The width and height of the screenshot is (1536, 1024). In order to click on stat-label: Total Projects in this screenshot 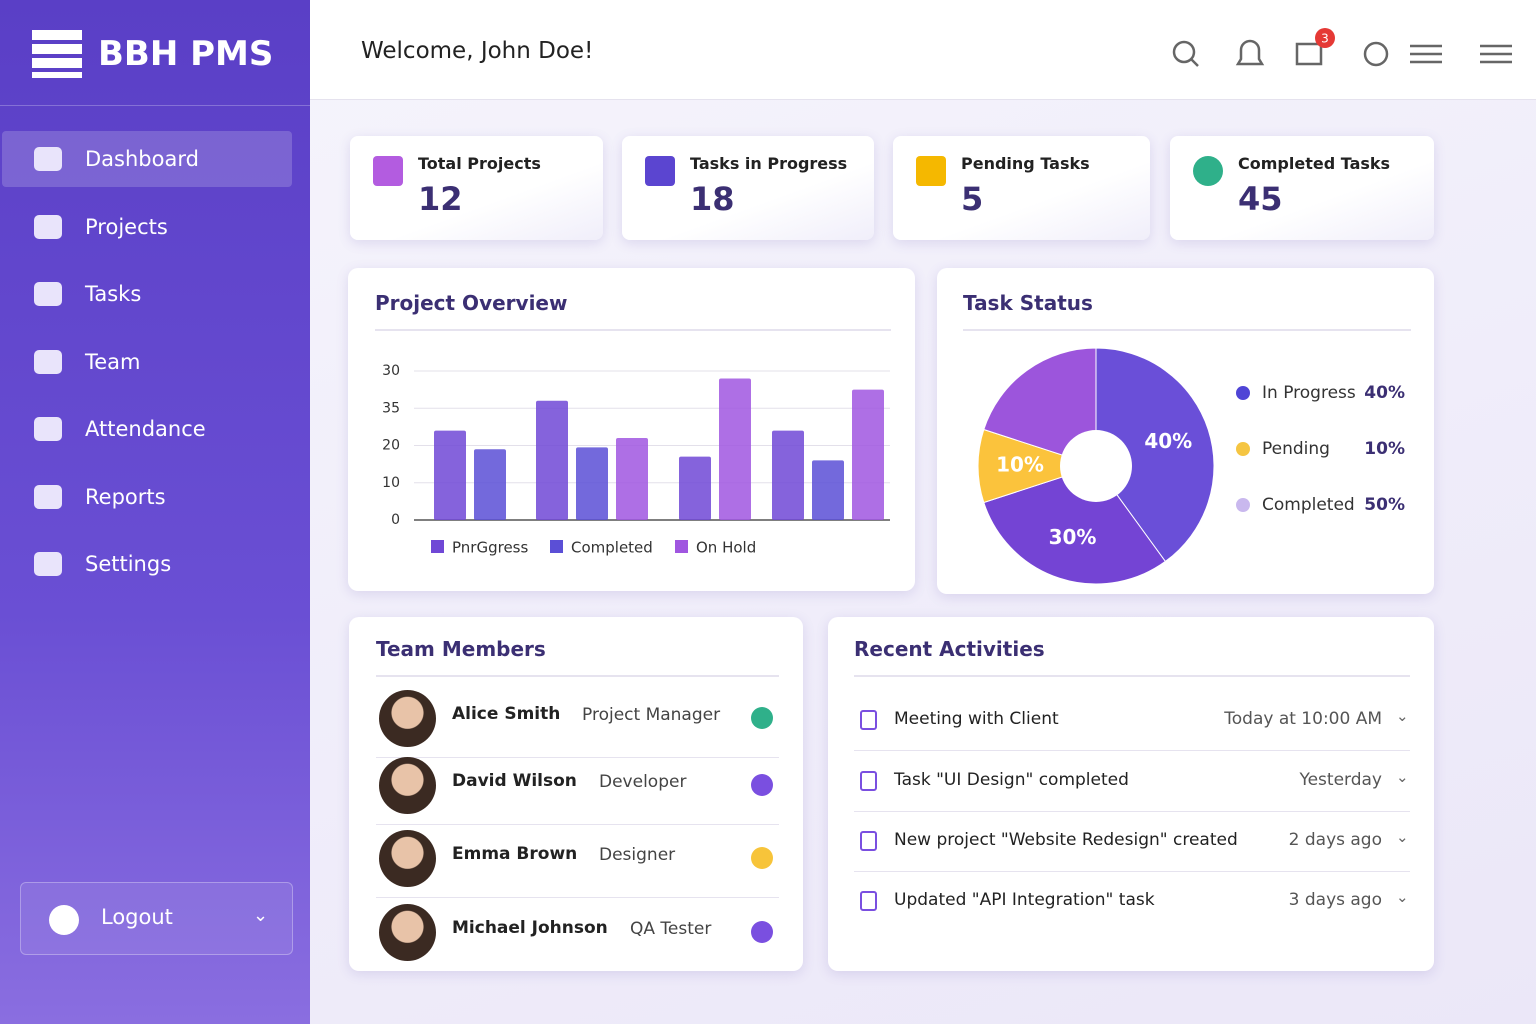, I will do `click(479, 163)`.